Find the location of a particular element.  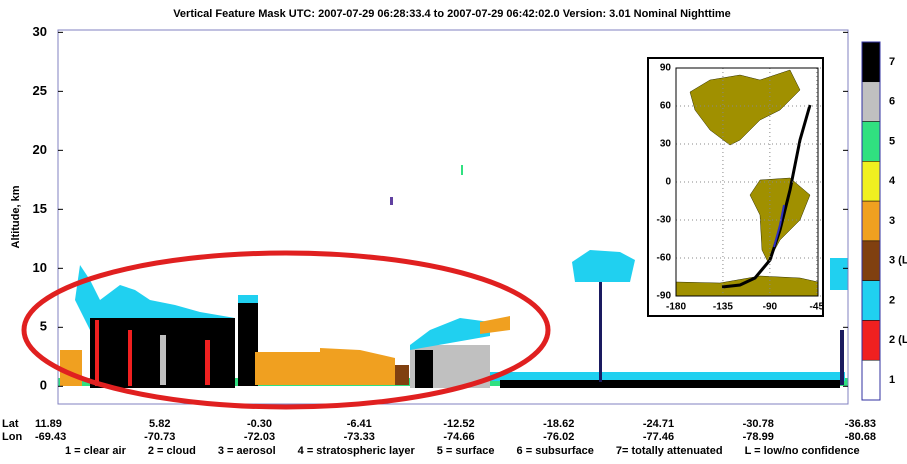

lon-label: -76.02 is located at coordinates (558, 437).